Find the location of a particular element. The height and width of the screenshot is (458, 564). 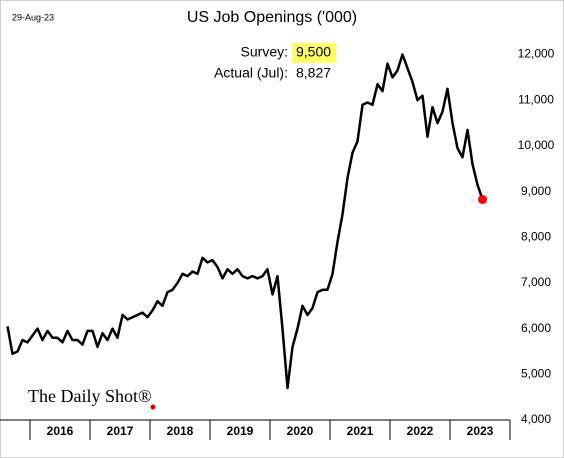

x-tick-label: 2016 is located at coordinates (60, 431).